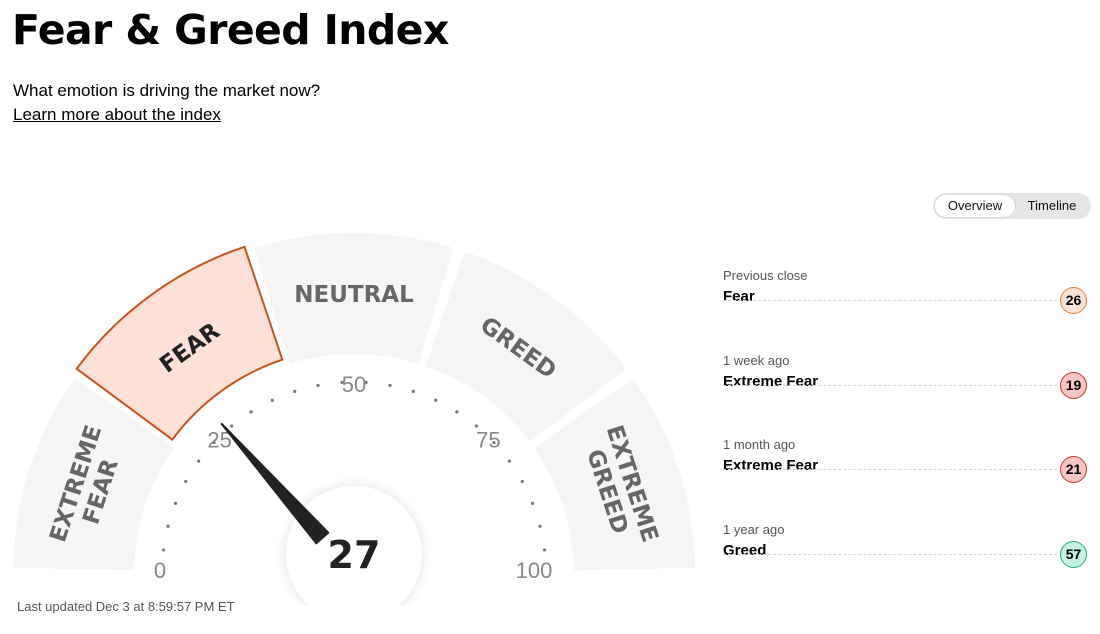 The width and height of the screenshot is (1100, 634). I want to click on gauge-segment-greed, so click(526, 346).